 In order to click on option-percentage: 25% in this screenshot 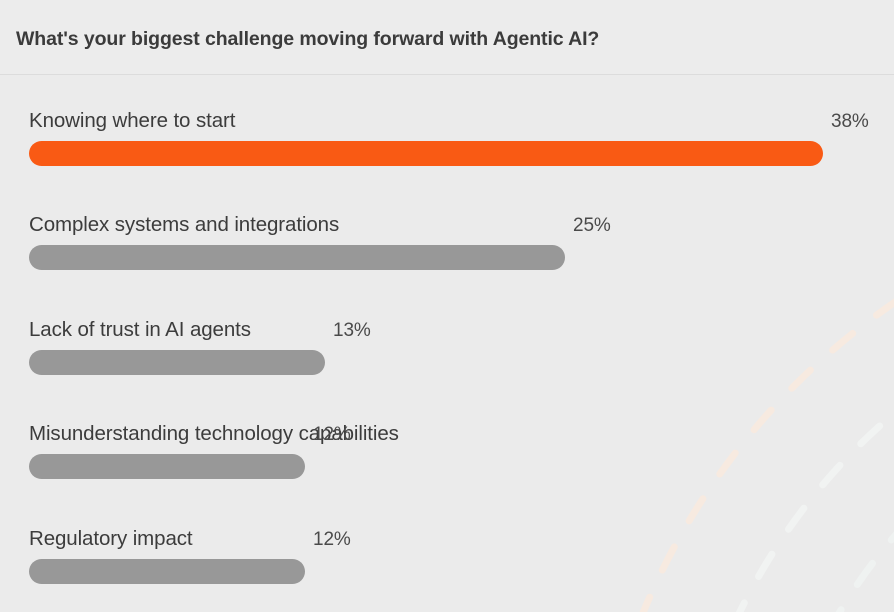, I will do `click(592, 225)`.